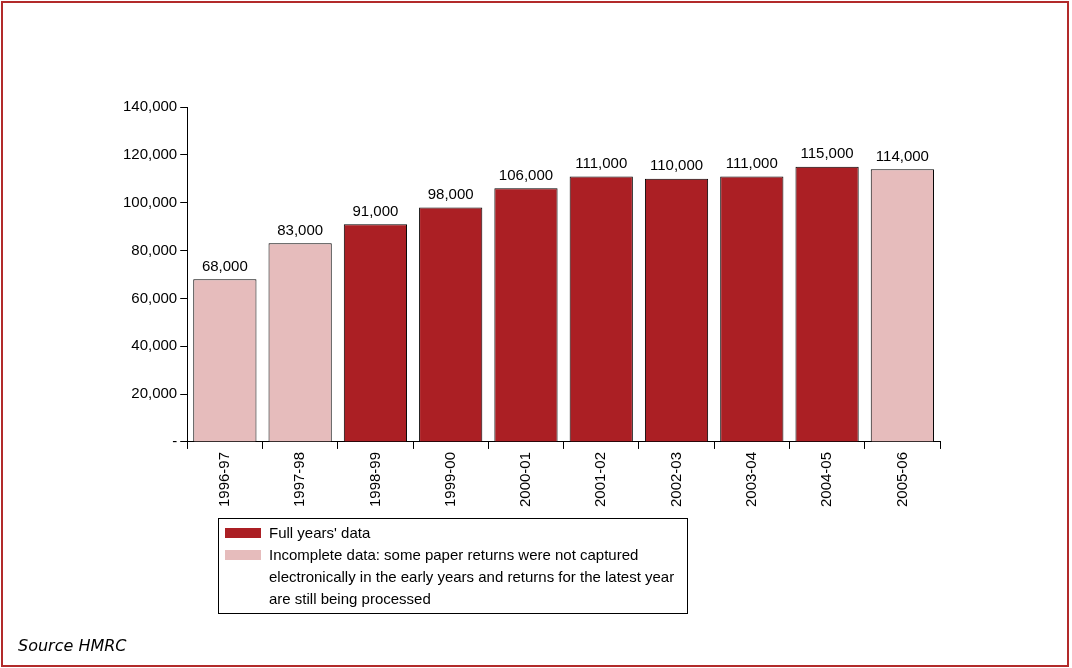  What do you see at coordinates (374, 479) in the screenshot?
I see `x-tick-label: 1998-99` at bounding box center [374, 479].